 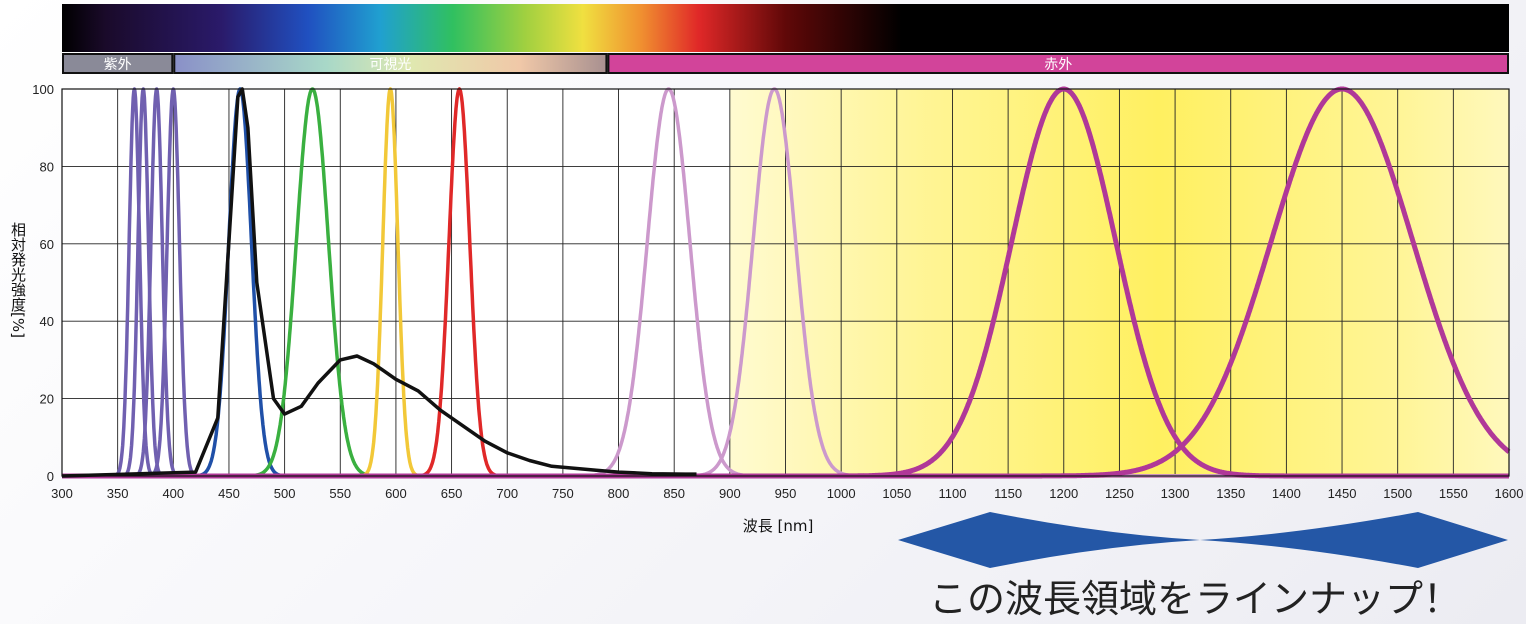 What do you see at coordinates (1230, 493) in the screenshot?
I see `x-tick-label: 1350` at bounding box center [1230, 493].